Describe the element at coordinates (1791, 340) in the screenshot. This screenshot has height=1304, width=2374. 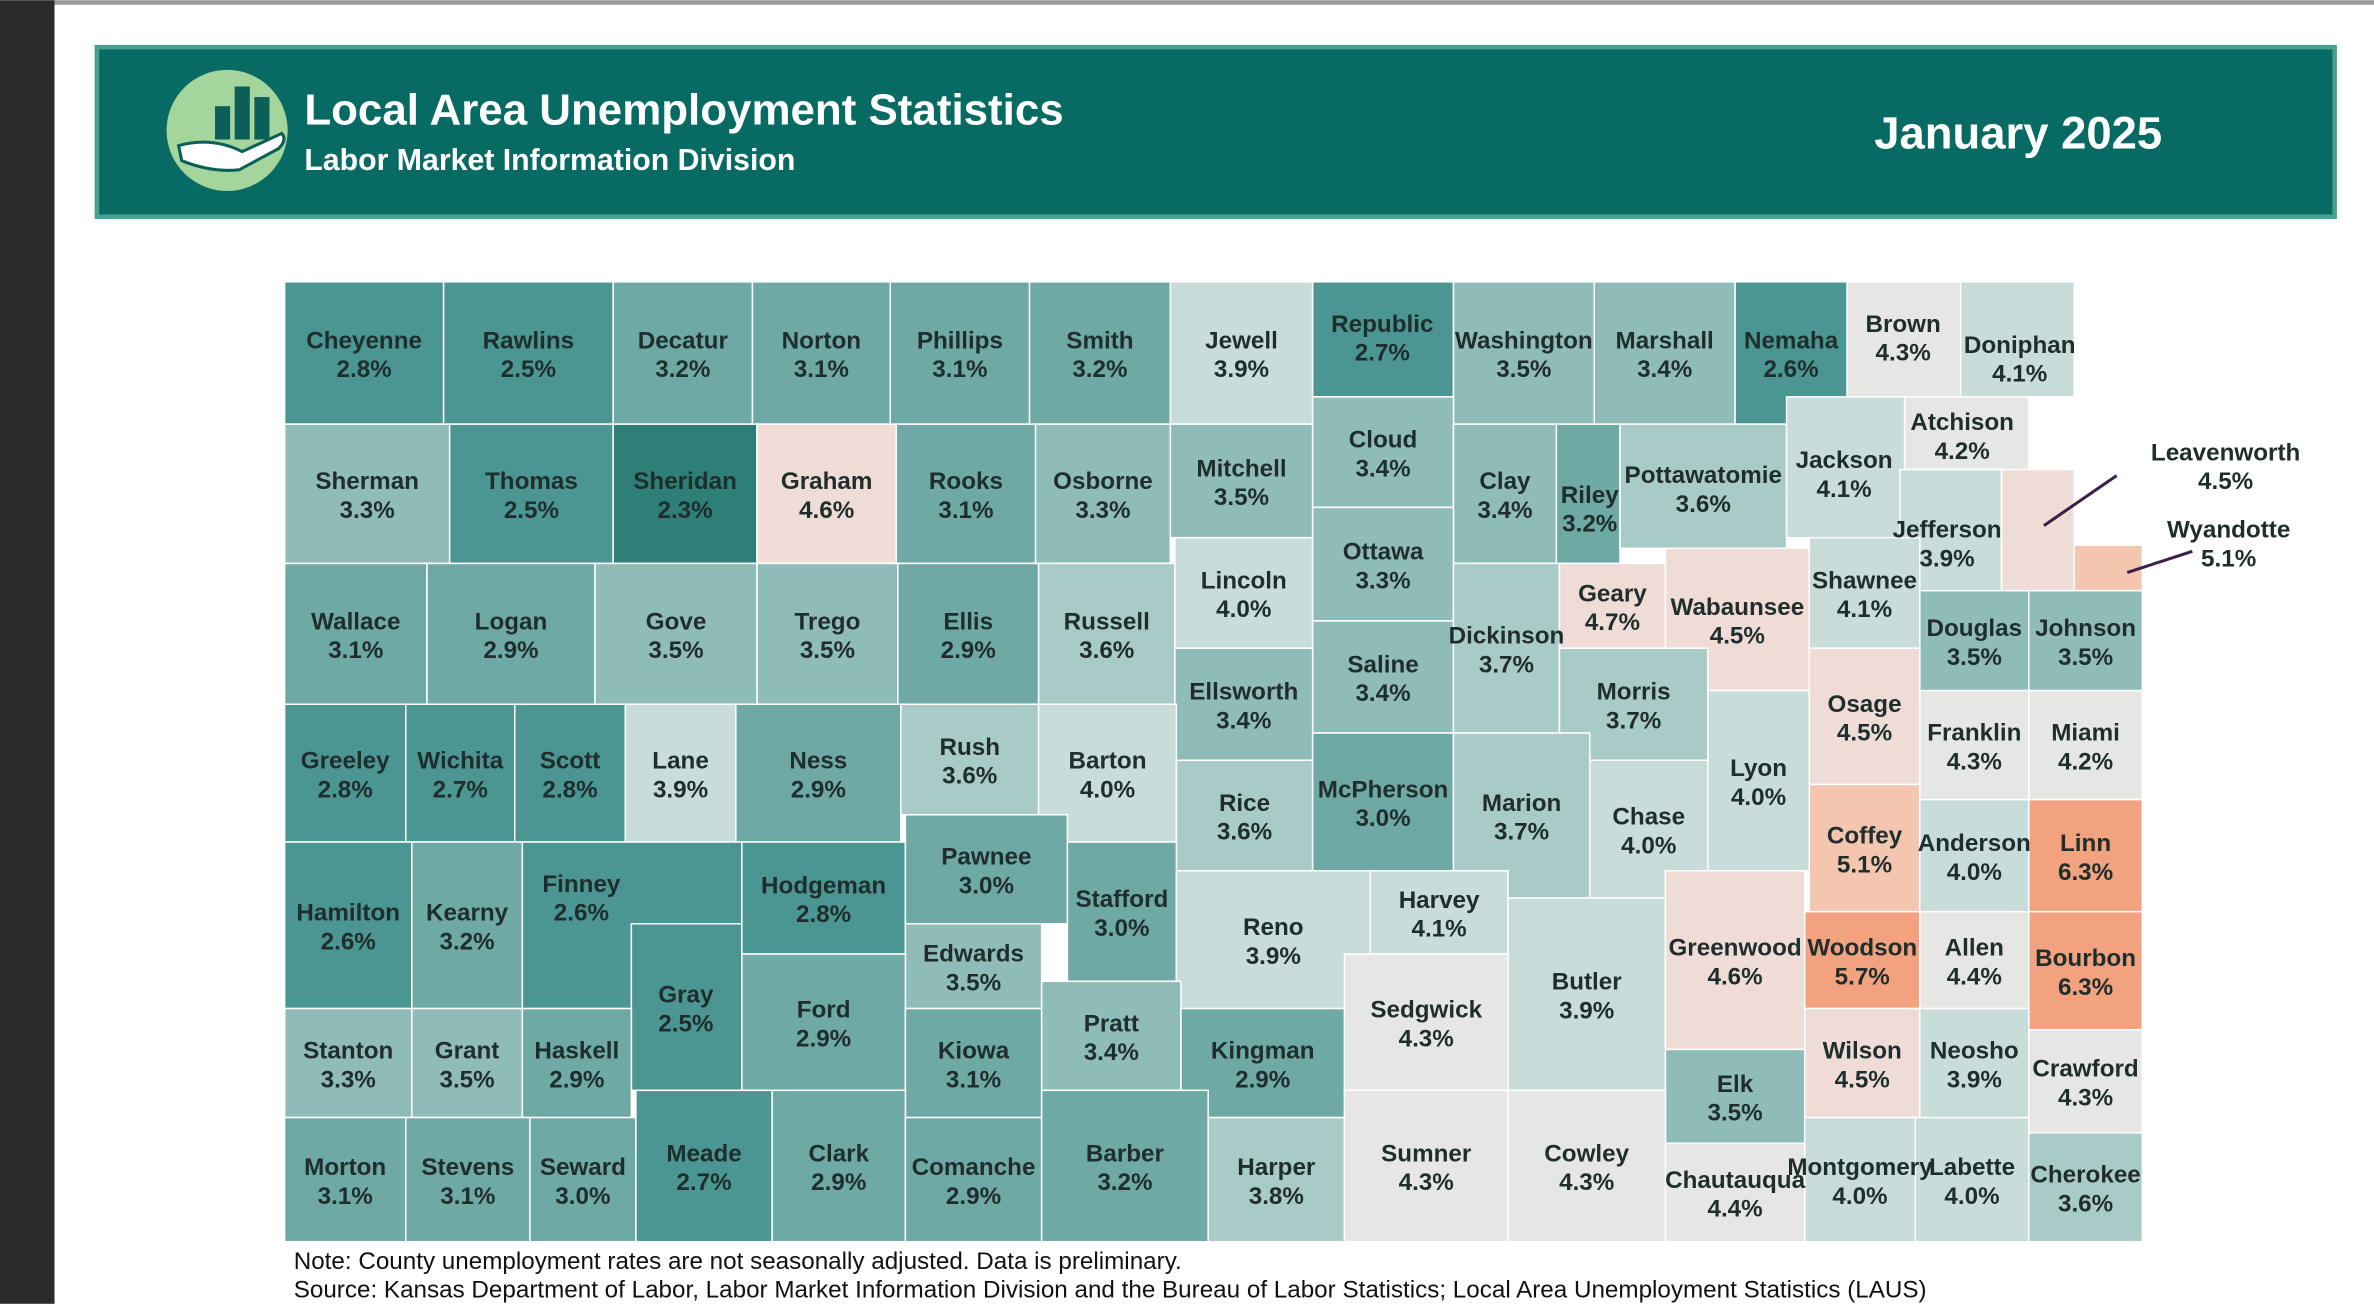
I see `county-name: Nemaha` at that location.